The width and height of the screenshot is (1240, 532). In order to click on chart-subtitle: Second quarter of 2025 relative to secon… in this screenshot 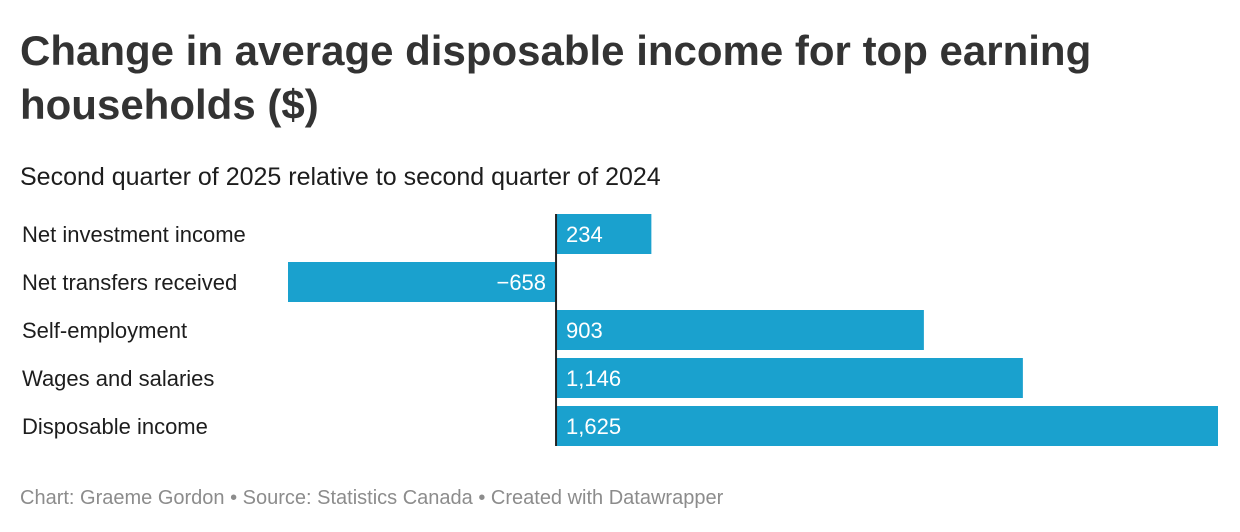, I will do `click(340, 177)`.